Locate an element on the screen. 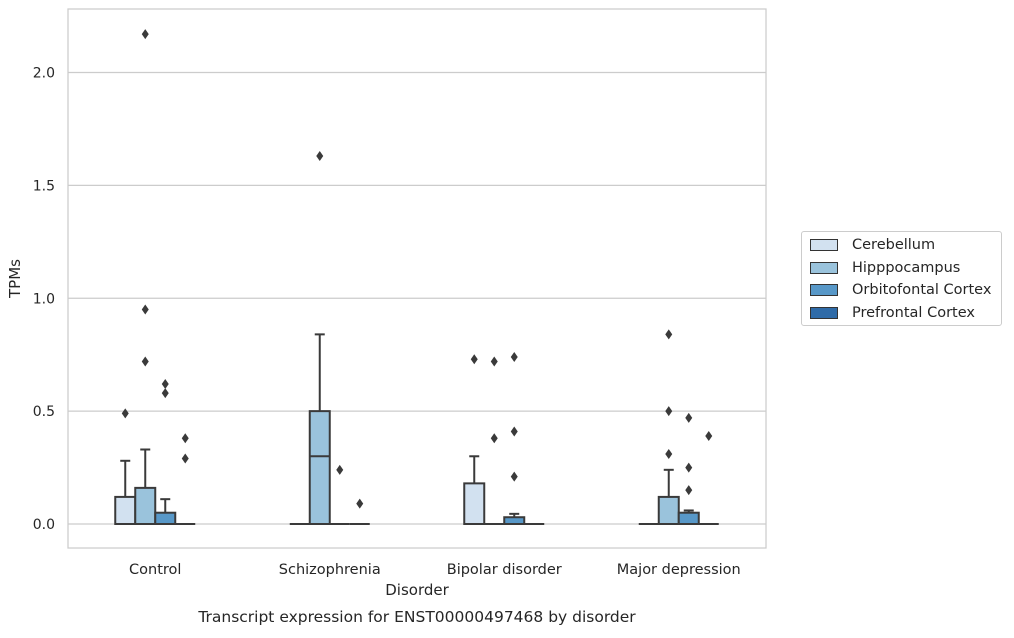 The height and width of the screenshot is (638, 1014). y-tick-label: 0.0 is located at coordinates (44, 525).